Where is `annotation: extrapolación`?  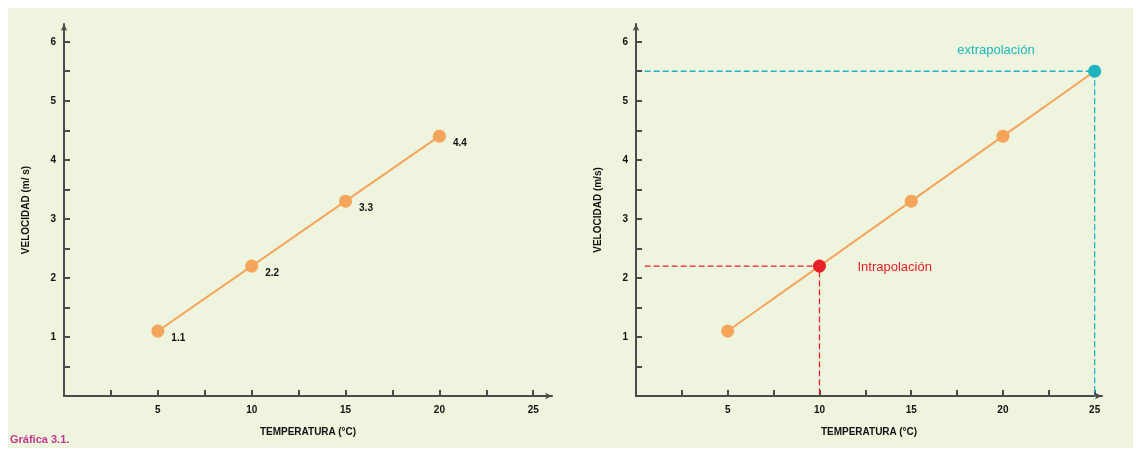 annotation: extrapolación is located at coordinates (996, 49).